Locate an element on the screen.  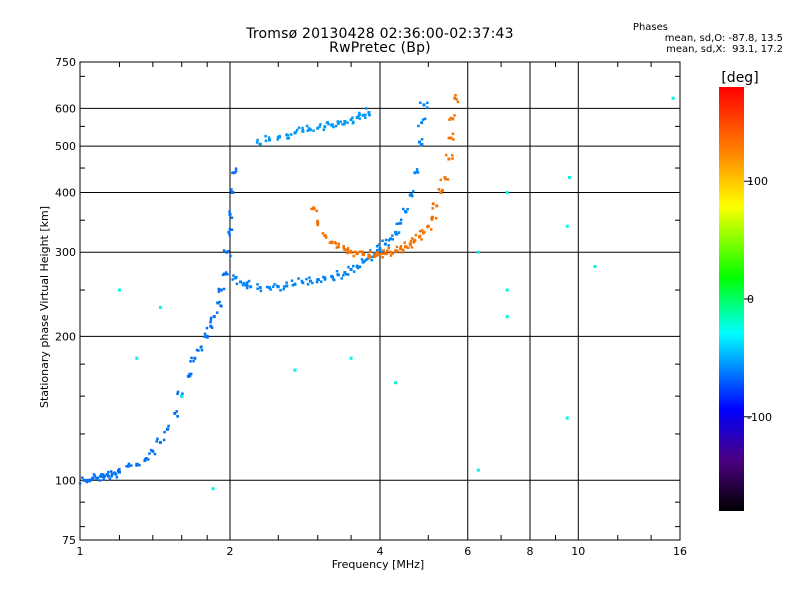
y-tick-label: 600 is located at coordinates (65, 108).